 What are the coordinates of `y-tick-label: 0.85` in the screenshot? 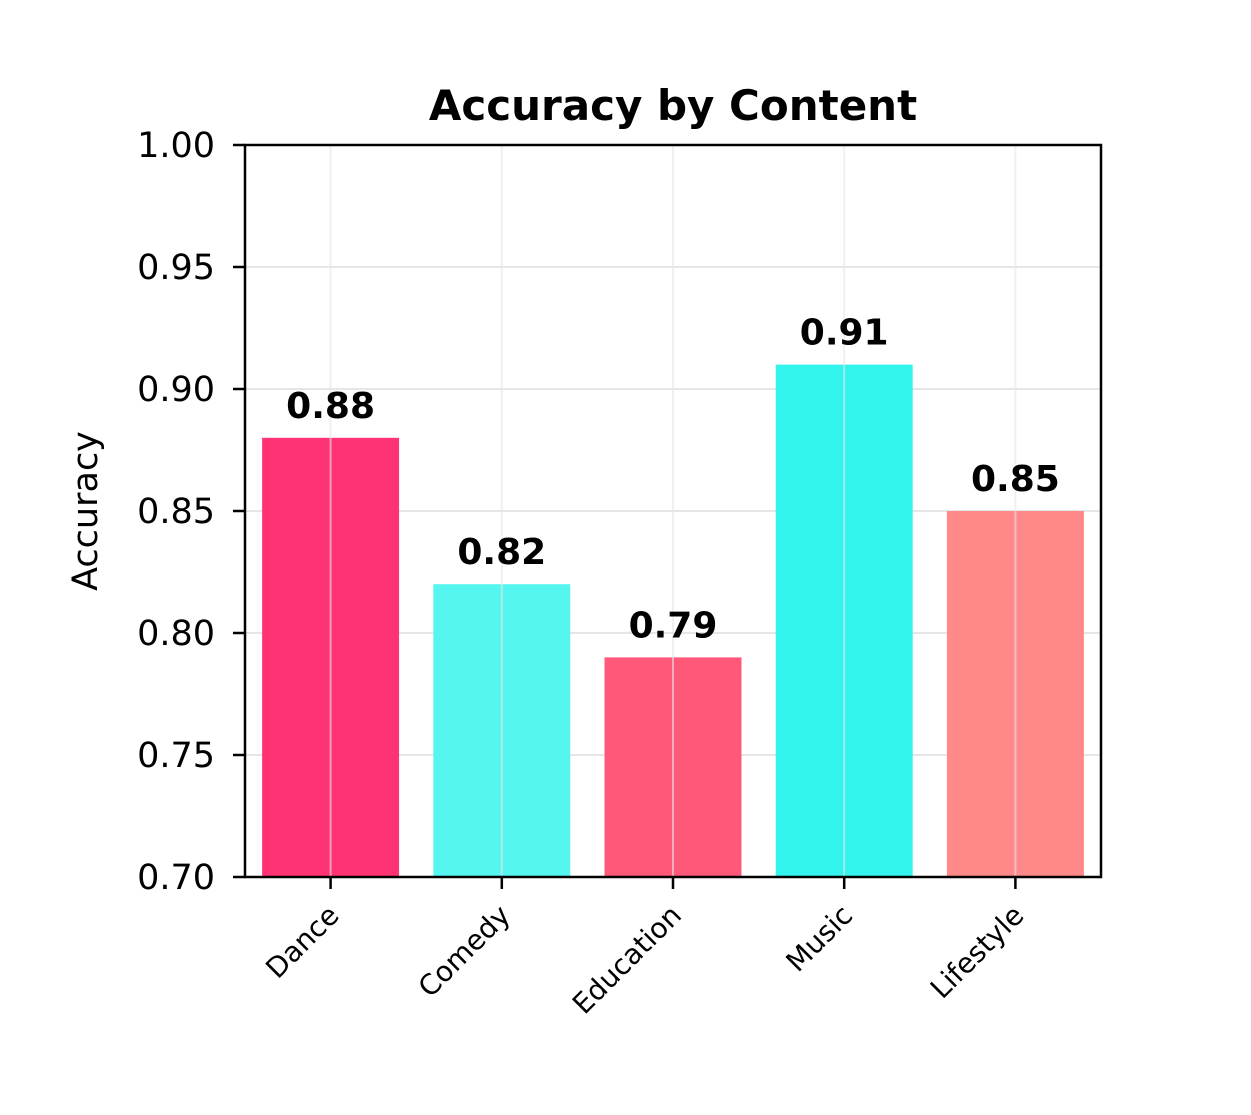 It's located at (176, 512).